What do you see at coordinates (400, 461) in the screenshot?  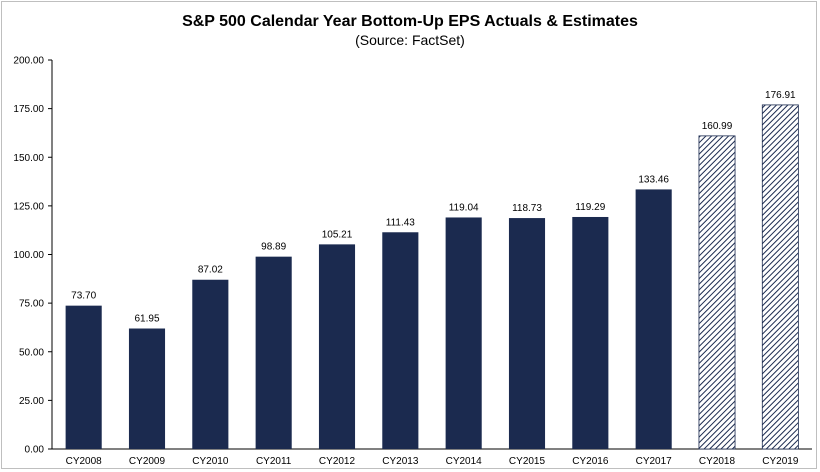 I see `x-tick-label: CY2013` at bounding box center [400, 461].